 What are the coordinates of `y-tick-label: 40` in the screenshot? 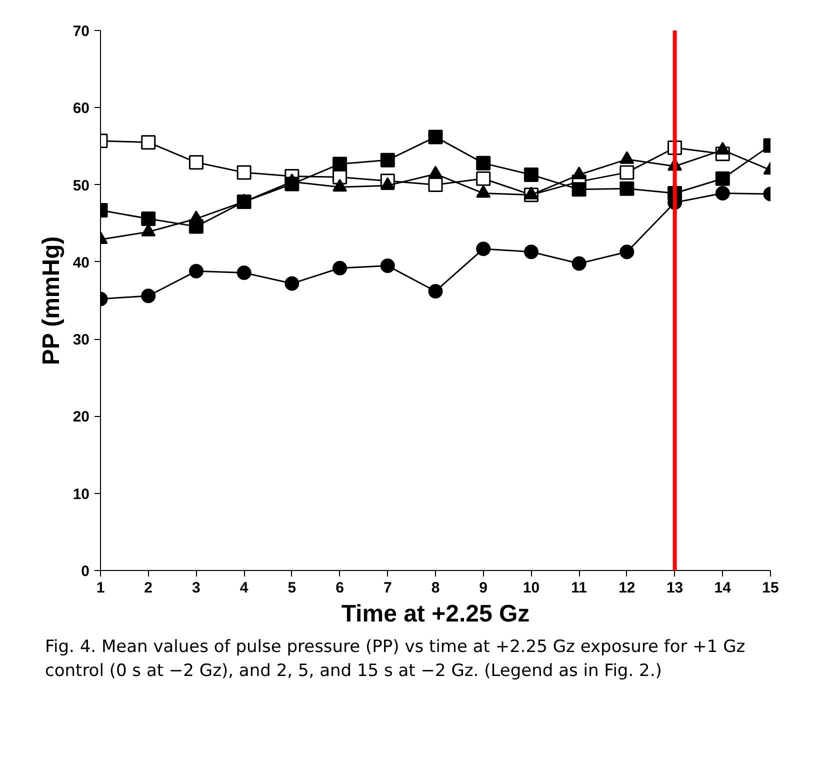 It's located at (81, 263).